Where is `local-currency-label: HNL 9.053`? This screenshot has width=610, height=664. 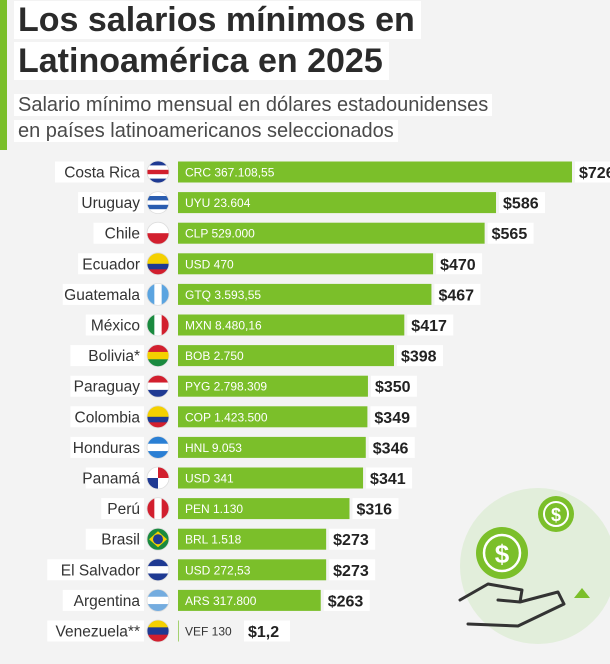 local-currency-label: HNL 9.053 is located at coordinates (213, 448).